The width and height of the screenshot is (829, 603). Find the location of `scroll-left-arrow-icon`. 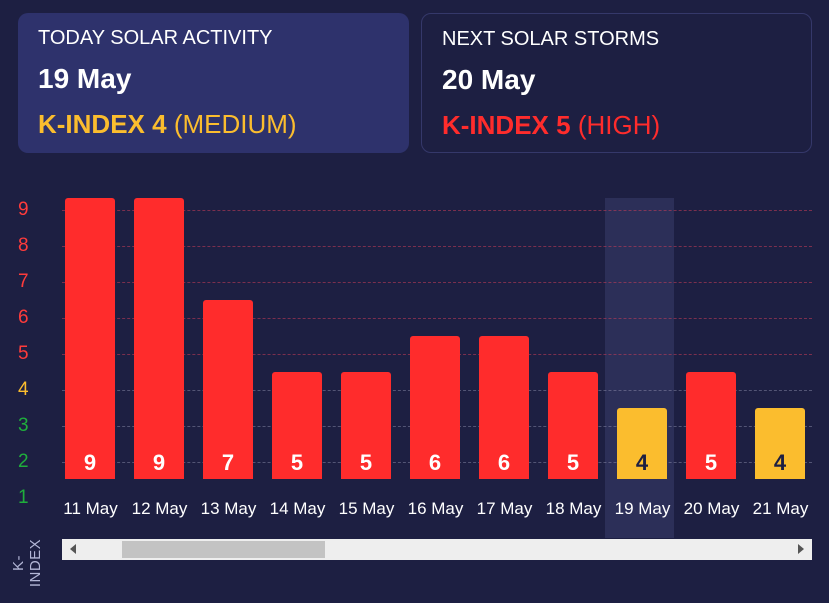

scroll-left-arrow-icon is located at coordinates (73, 549).